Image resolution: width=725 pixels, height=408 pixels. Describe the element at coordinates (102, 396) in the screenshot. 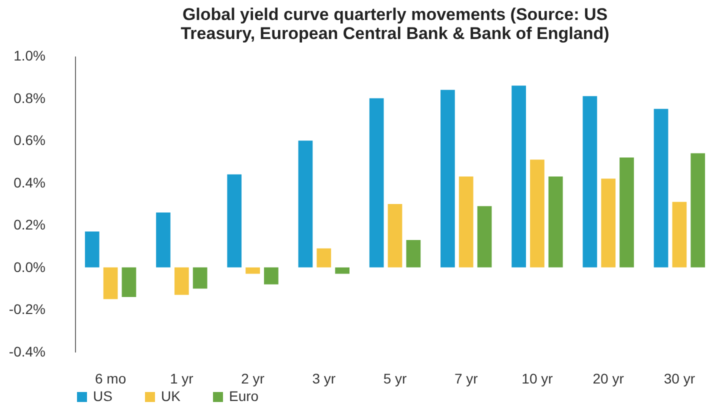

I see `legend-label: US` at that location.